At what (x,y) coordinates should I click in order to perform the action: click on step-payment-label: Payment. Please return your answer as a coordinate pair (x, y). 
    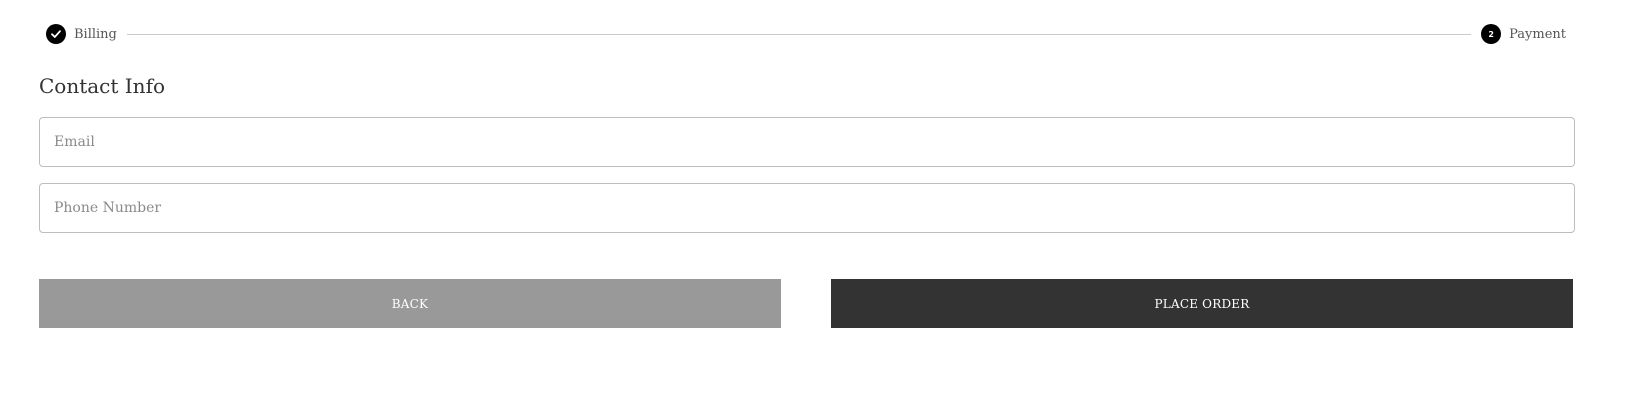
    Looking at the image, I should click on (1537, 34).